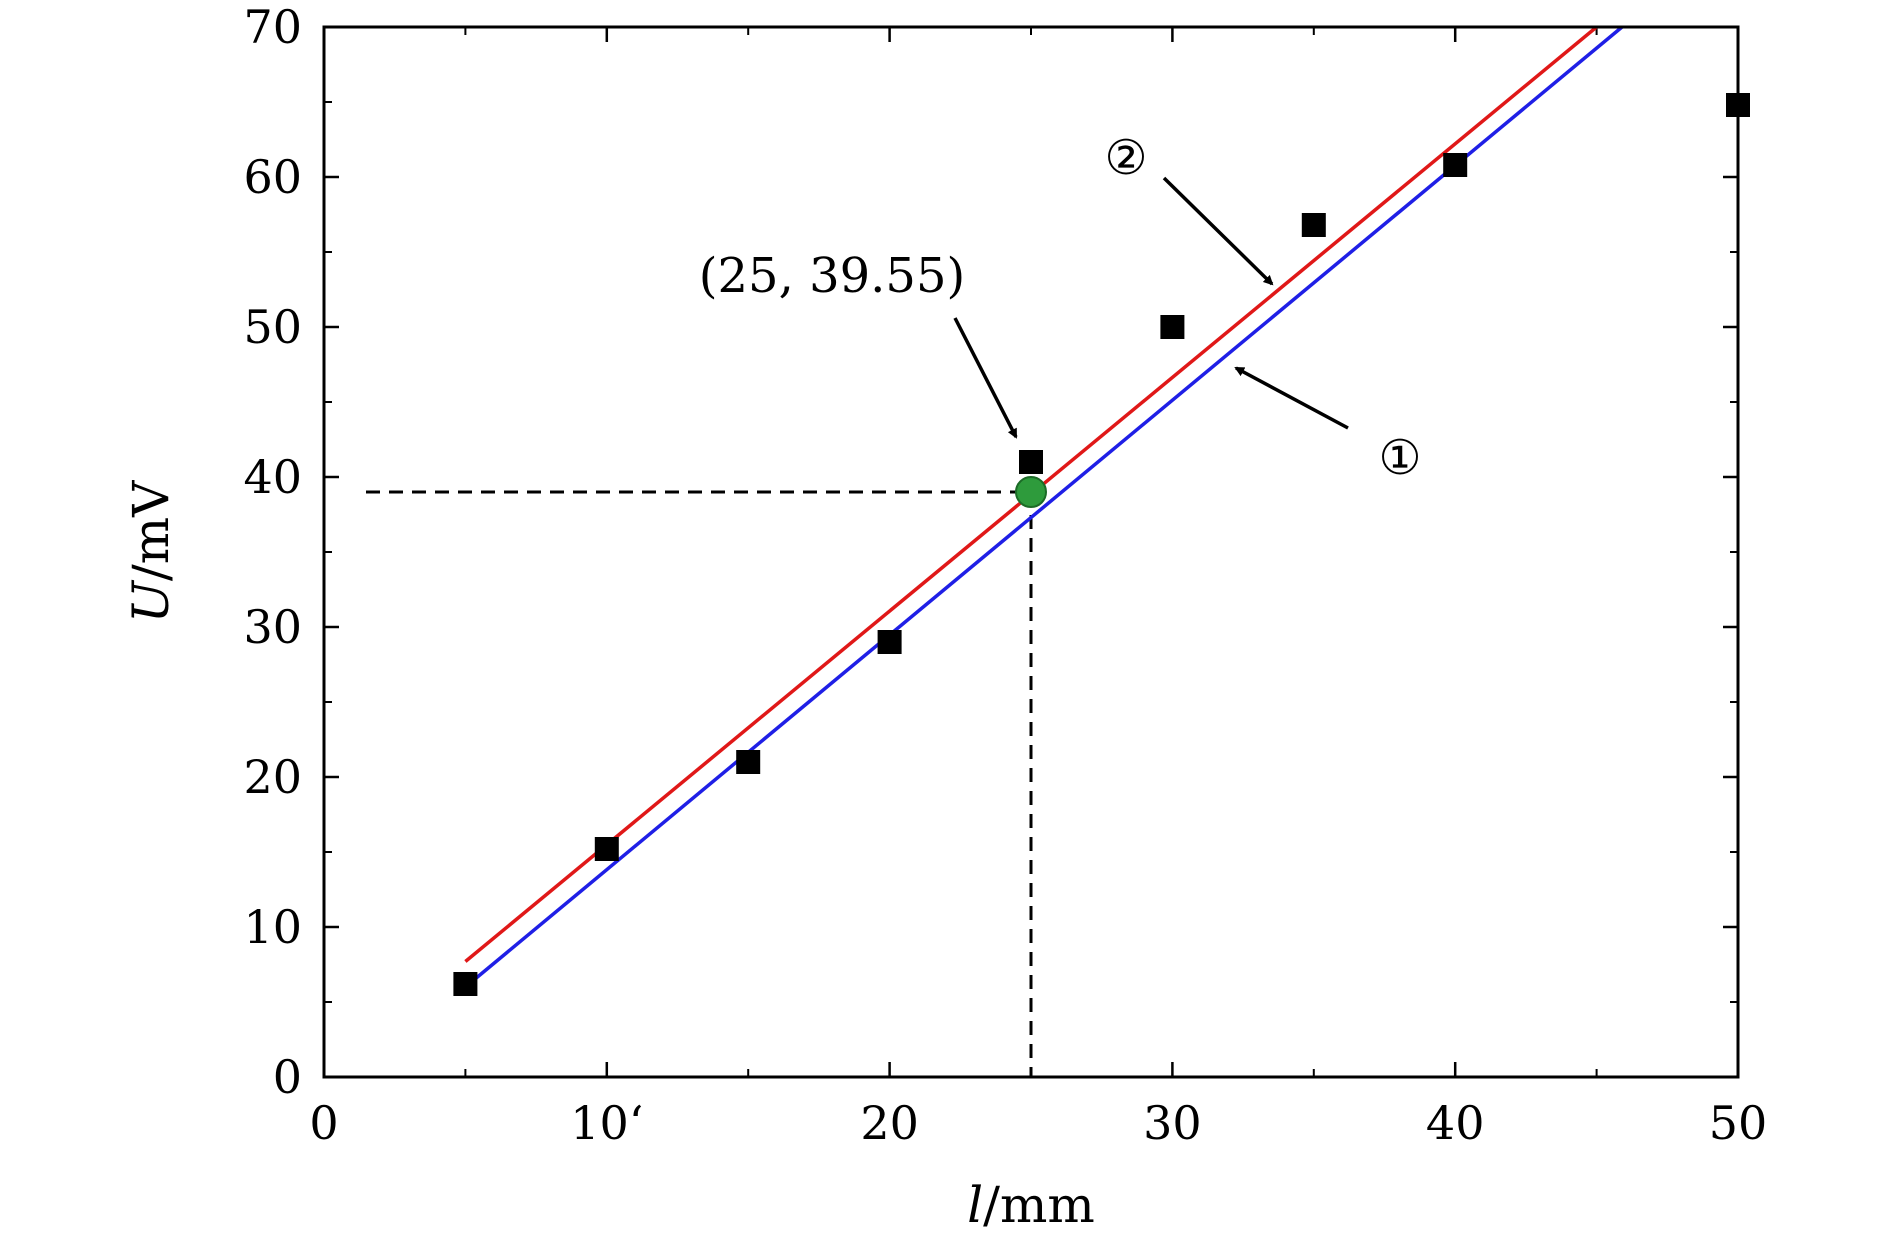  Describe the element at coordinates (272, 927) in the screenshot. I see `y-tick-label: 10` at that location.